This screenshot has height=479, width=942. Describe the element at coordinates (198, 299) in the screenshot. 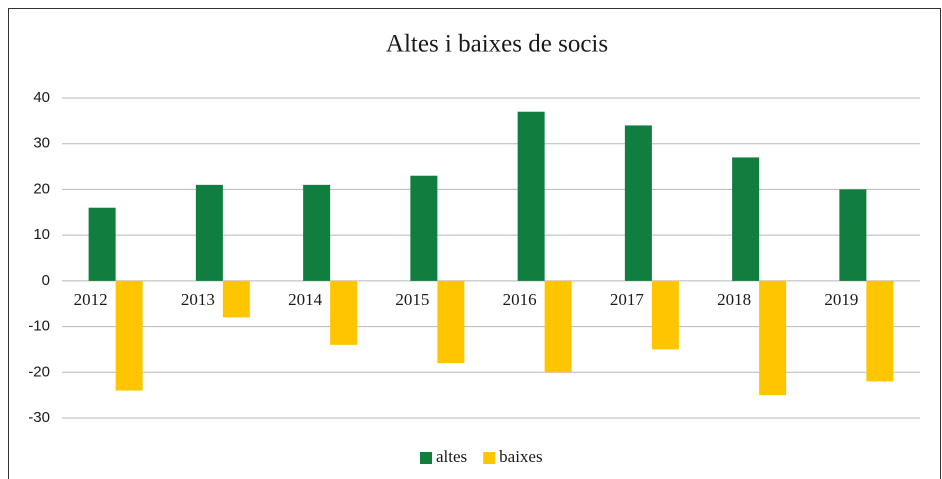

I see `x-tick-label: 2013` at that location.